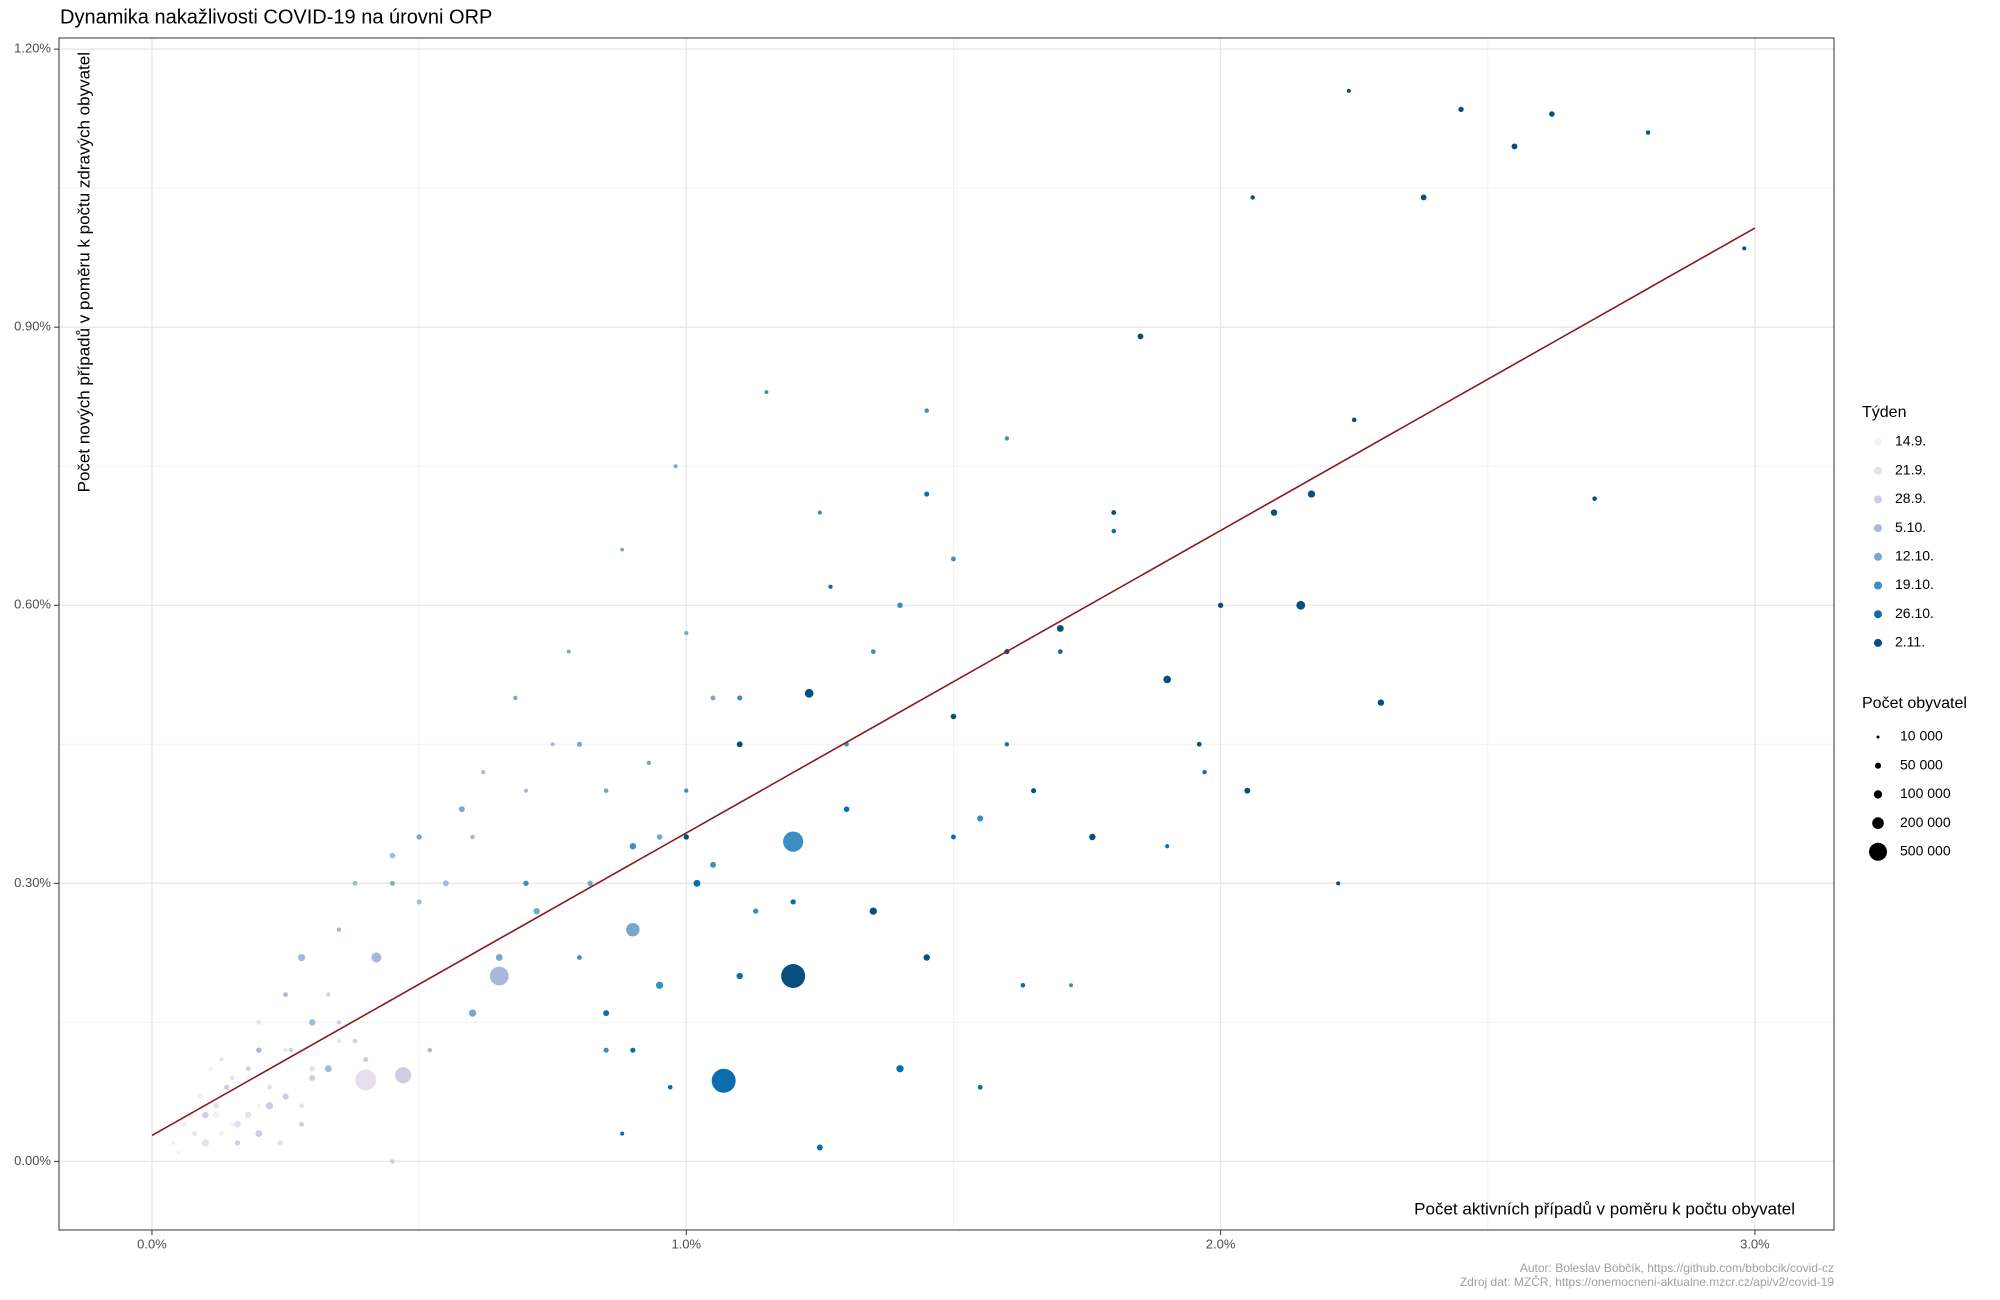 This screenshot has height=1300, width=2000. I want to click on legend-label: 12.10., so click(1914, 556).